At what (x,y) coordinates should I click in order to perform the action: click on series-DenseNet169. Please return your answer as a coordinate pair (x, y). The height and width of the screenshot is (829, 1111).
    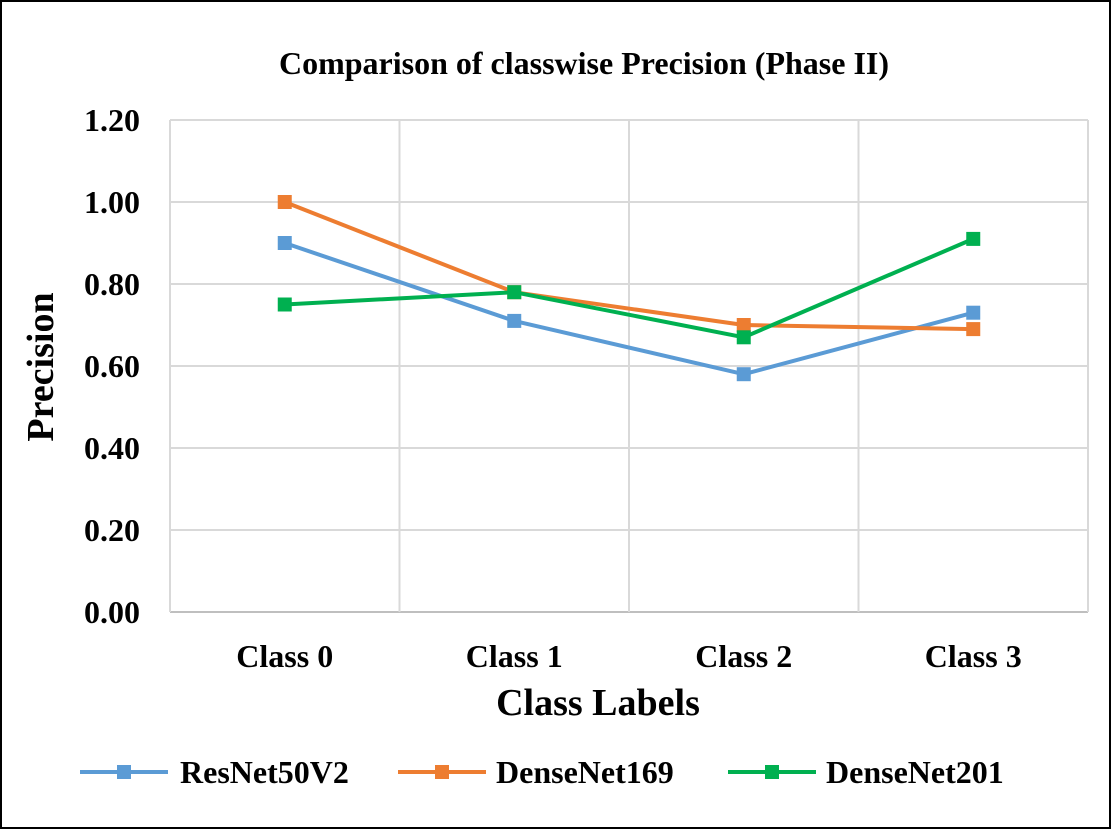
    Looking at the image, I should click on (629, 266).